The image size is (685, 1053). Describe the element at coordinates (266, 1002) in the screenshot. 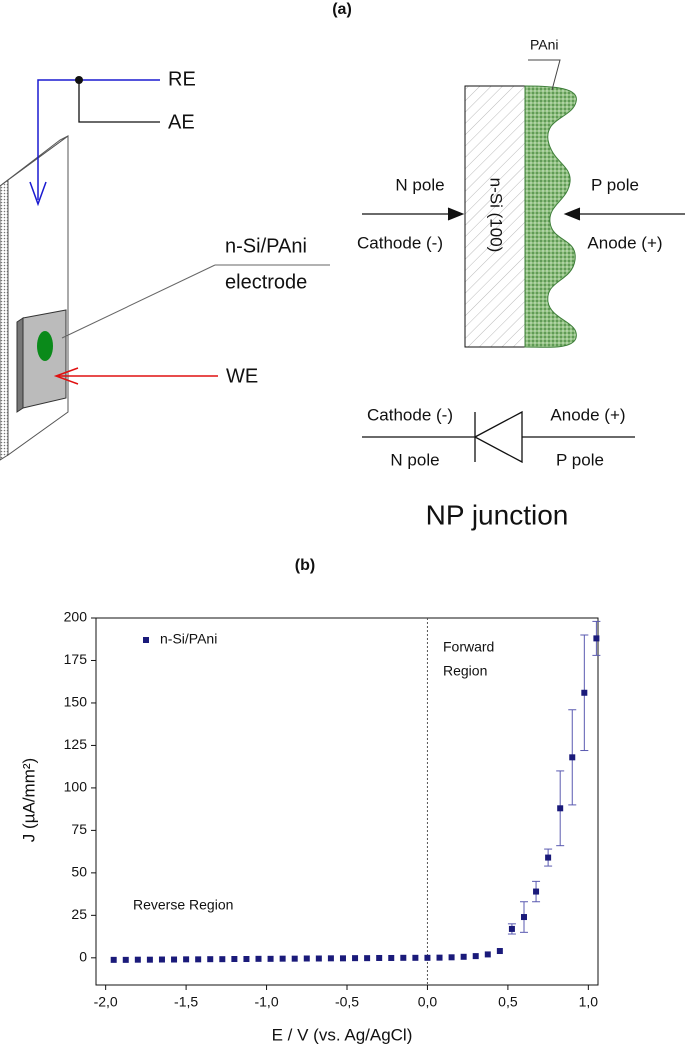

I see `x-tick-label: -1,0` at that location.